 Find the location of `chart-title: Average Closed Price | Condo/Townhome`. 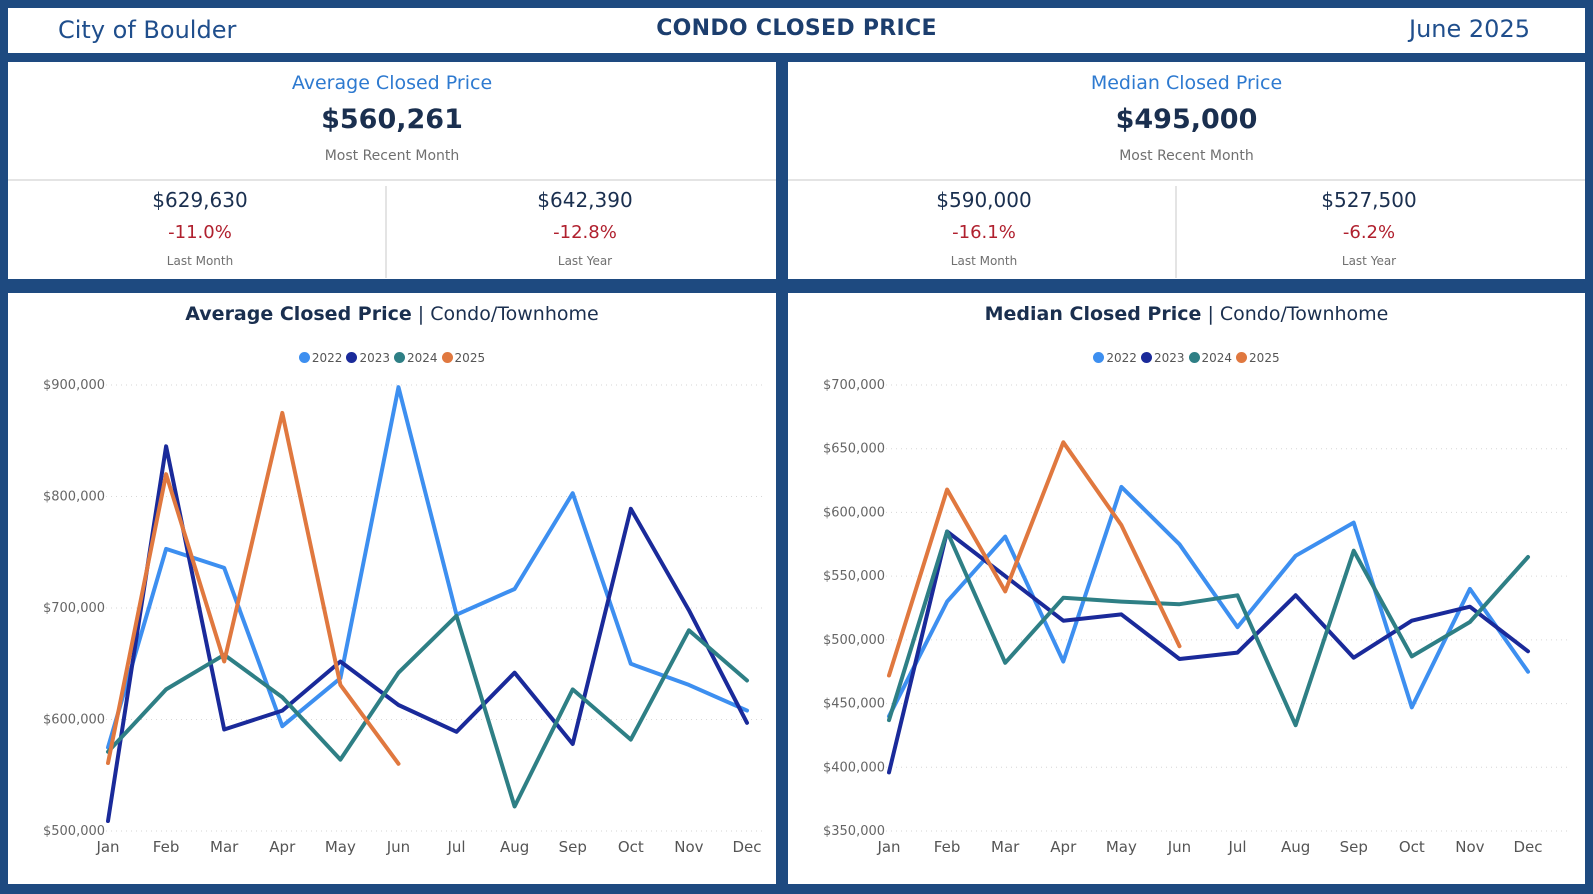

chart-title: Average Closed Price | Condo/Townhome is located at coordinates (392, 314).